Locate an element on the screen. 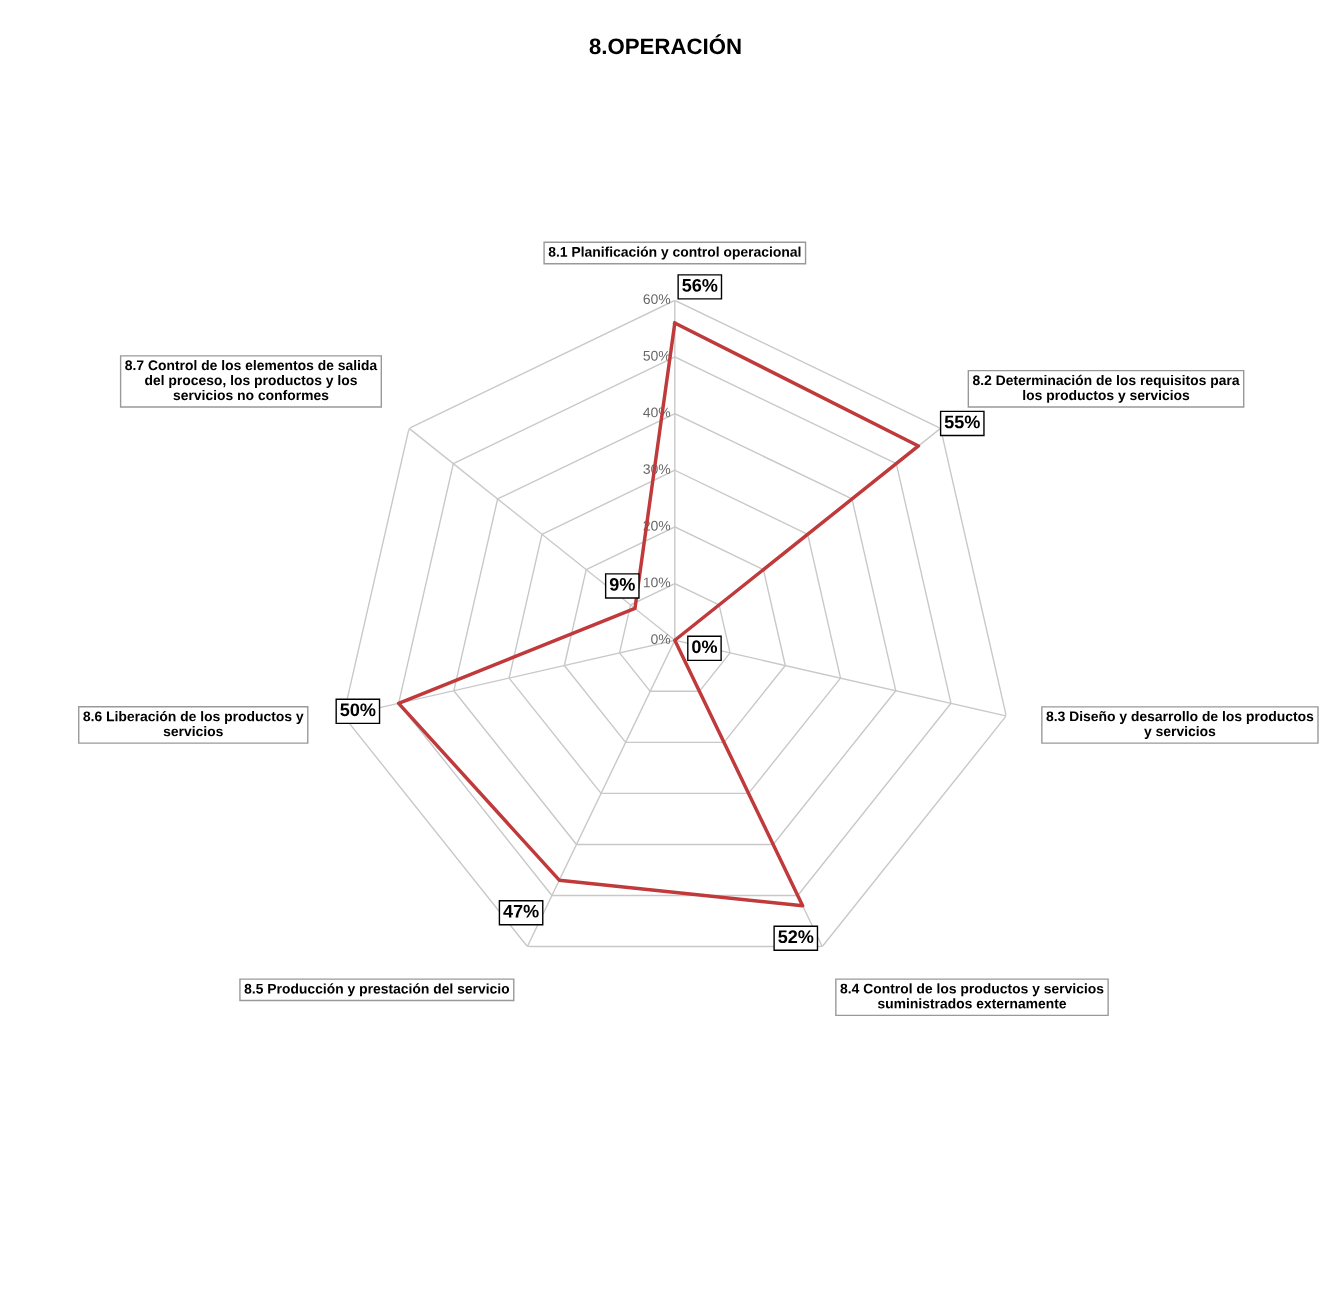  data-label: 9% is located at coordinates (622, 584).